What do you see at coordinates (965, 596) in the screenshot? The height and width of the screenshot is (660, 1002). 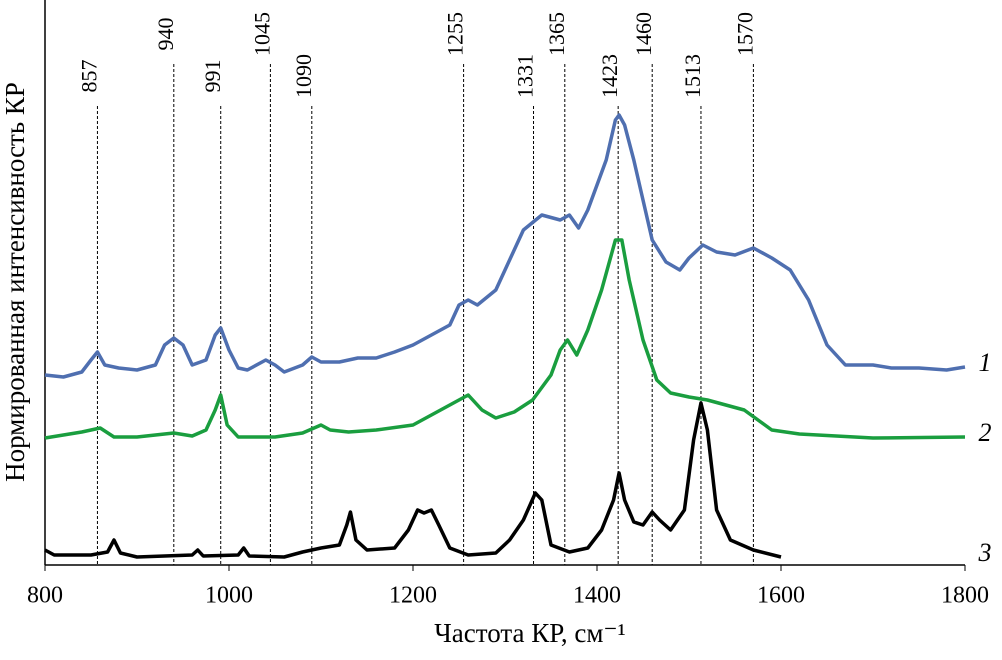 I see `x-tick-label: 1800` at bounding box center [965, 596].